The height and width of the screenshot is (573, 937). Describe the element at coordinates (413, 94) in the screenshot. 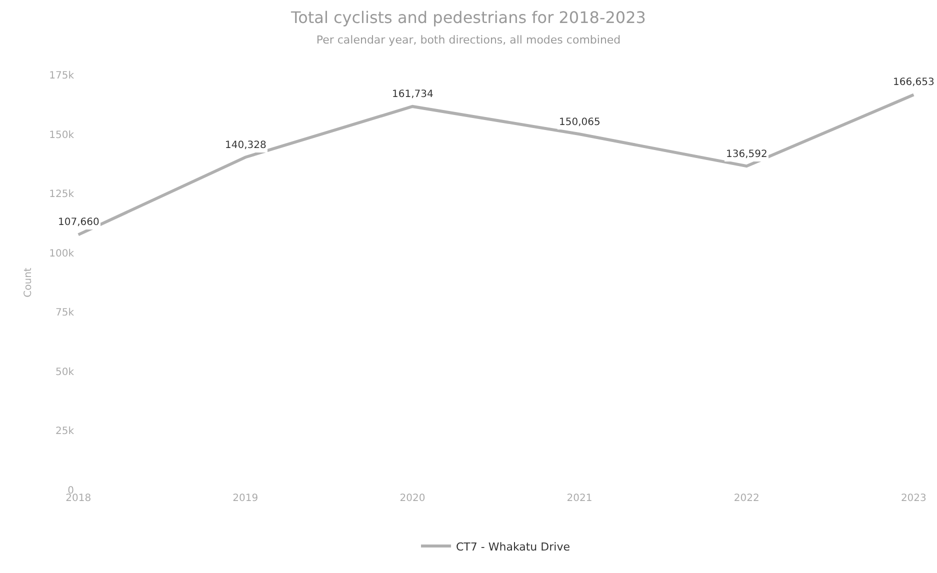

I see `data-label: 161,734` at that location.